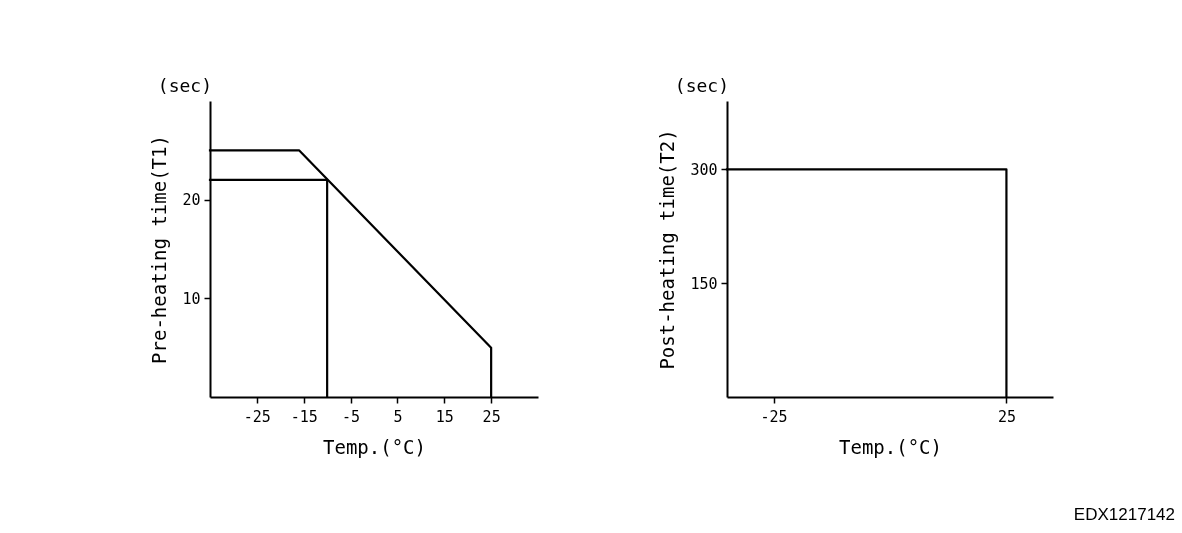  Describe the element at coordinates (704, 169) in the screenshot. I see `y-tick-label: 300` at that location.